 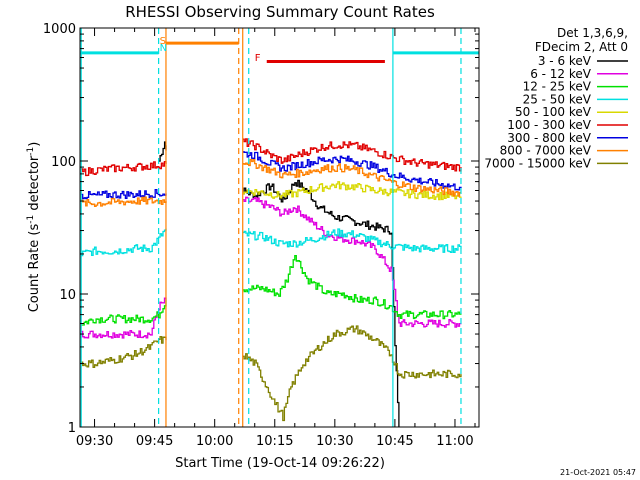 What do you see at coordinates (163, 41) in the screenshot?
I see `flag-letter-s: S` at bounding box center [163, 41].